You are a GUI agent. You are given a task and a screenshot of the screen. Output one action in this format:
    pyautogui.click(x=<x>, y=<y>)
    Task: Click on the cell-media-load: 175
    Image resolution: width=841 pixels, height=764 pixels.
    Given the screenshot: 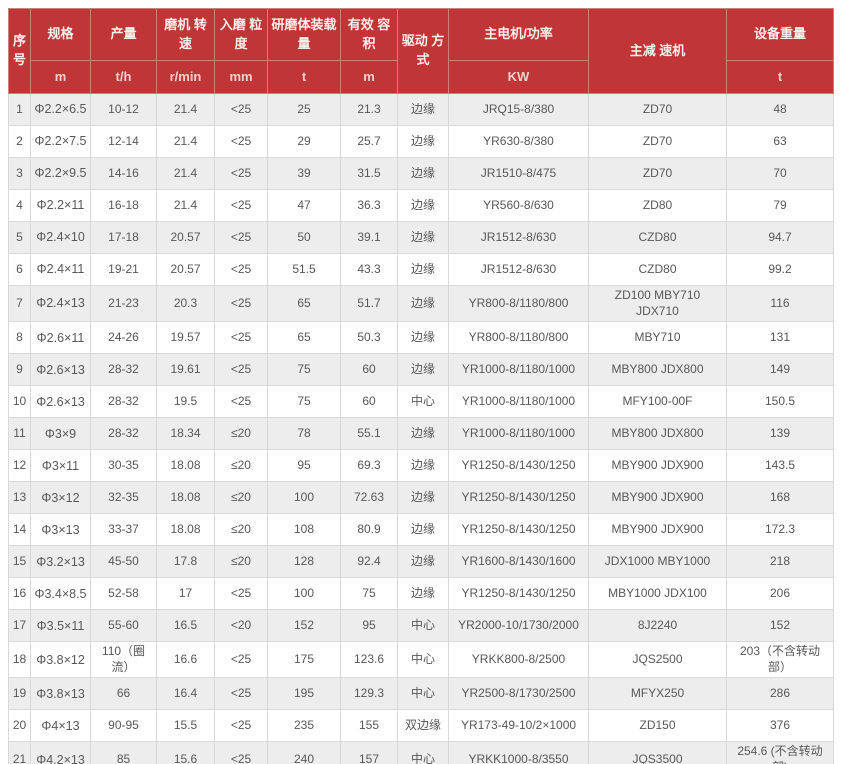 What is the action you would take?
    pyautogui.click(x=304, y=660)
    